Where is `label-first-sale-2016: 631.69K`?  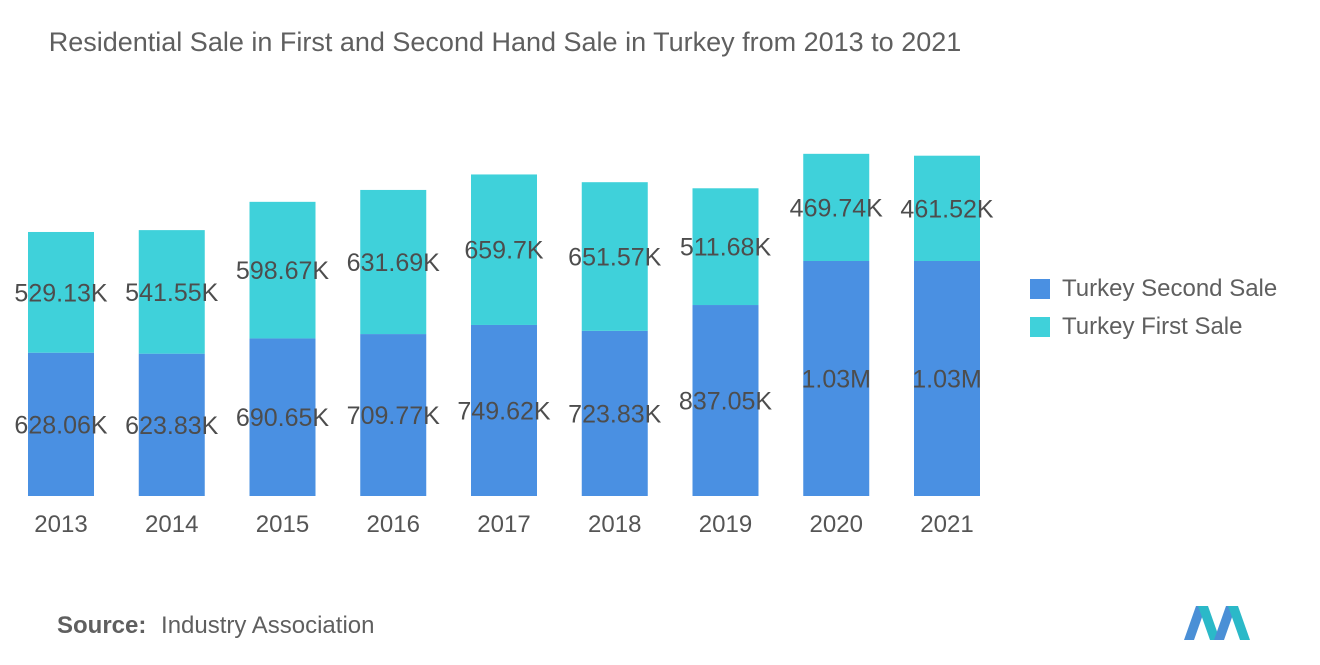
label-first-sale-2016: 631.69K is located at coordinates (393, 263).